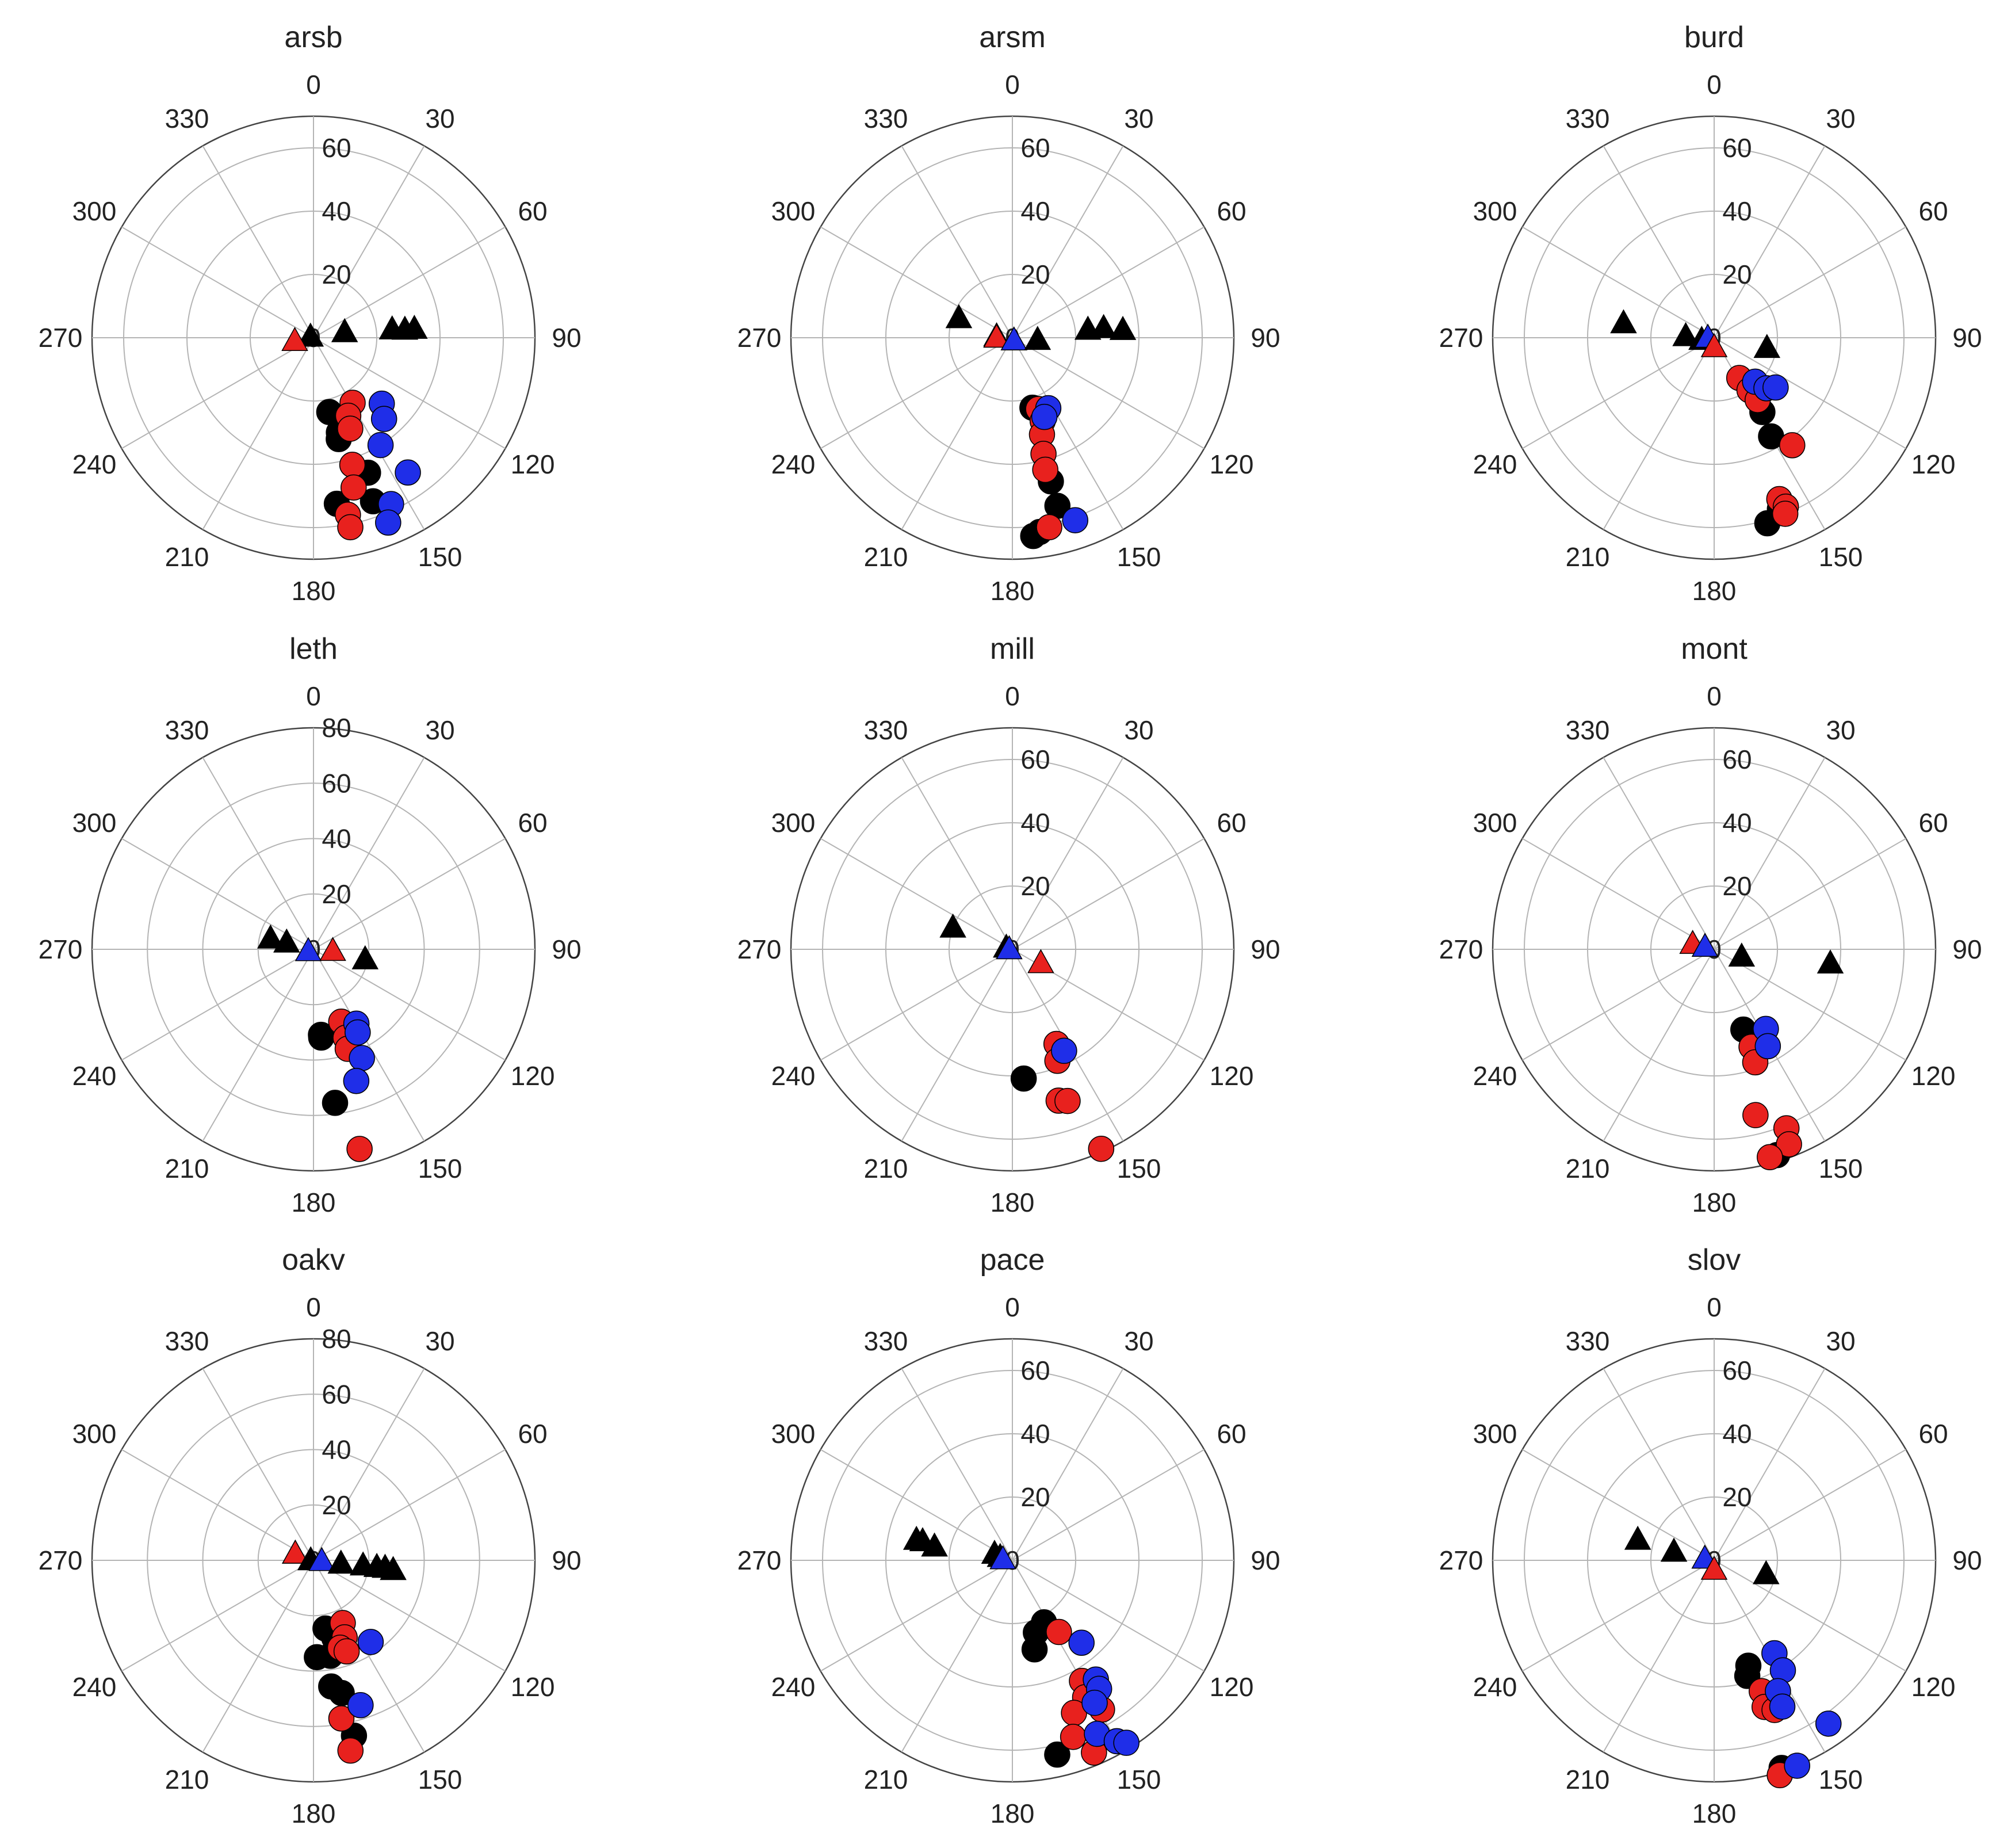 The width and height of the screenshot is (1996, 1848). I want to click on panel-title: pace, so click(1012, 1260).